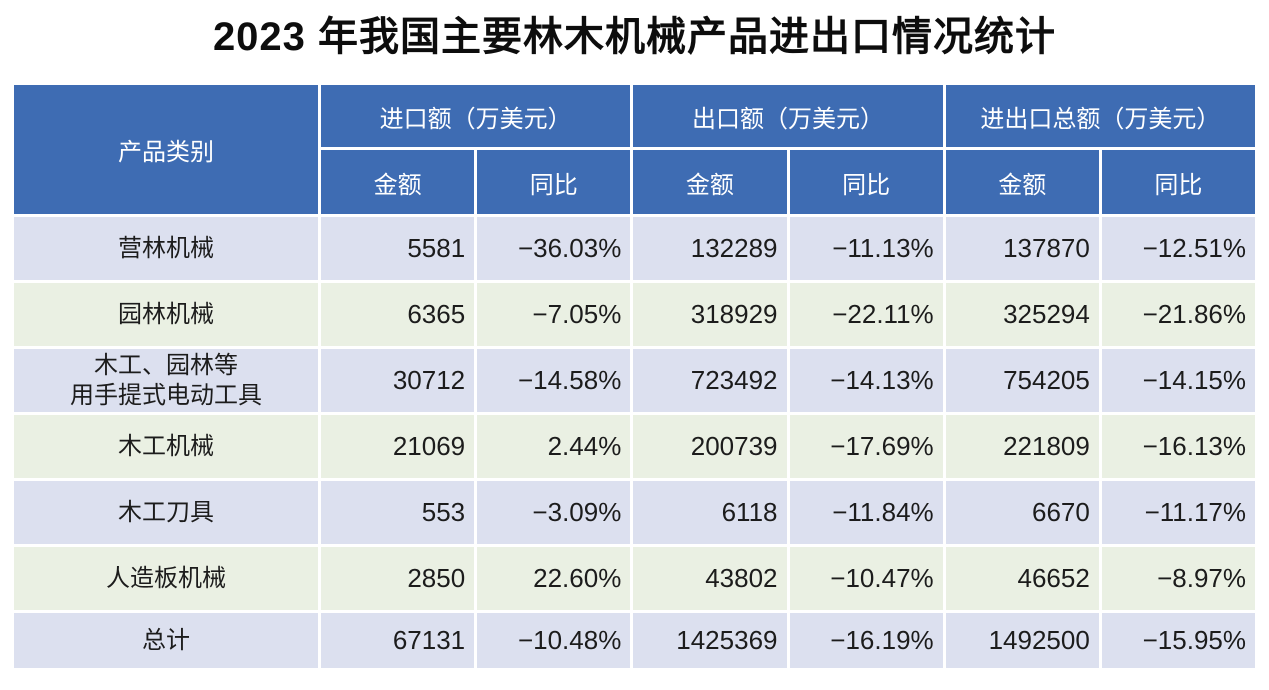 The image size is (1269, 690). What do you see at coordinates (1100, 116) in the screenshot?
I see `header-group-total: 进出口总额（万美元）` at bounding box center [1100, 116].